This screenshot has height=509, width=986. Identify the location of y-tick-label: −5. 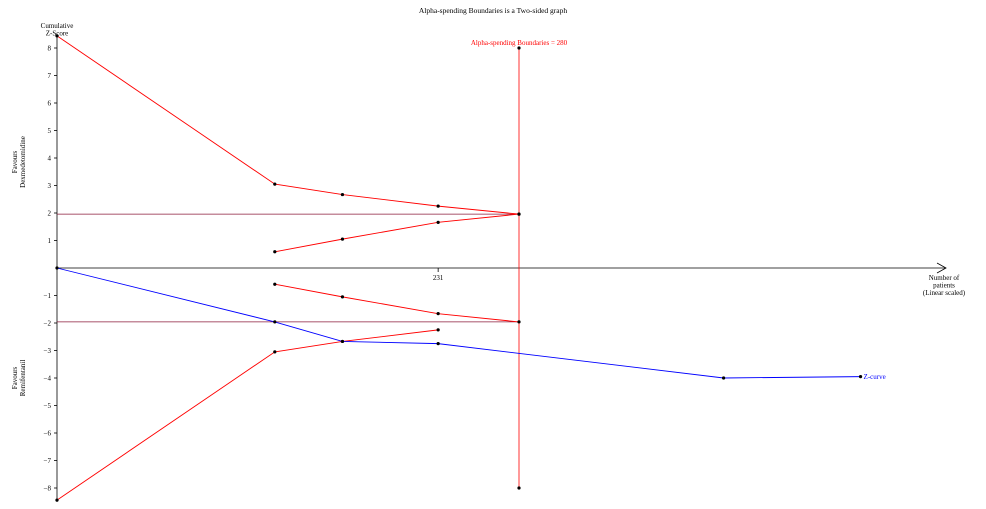
(48, 406).